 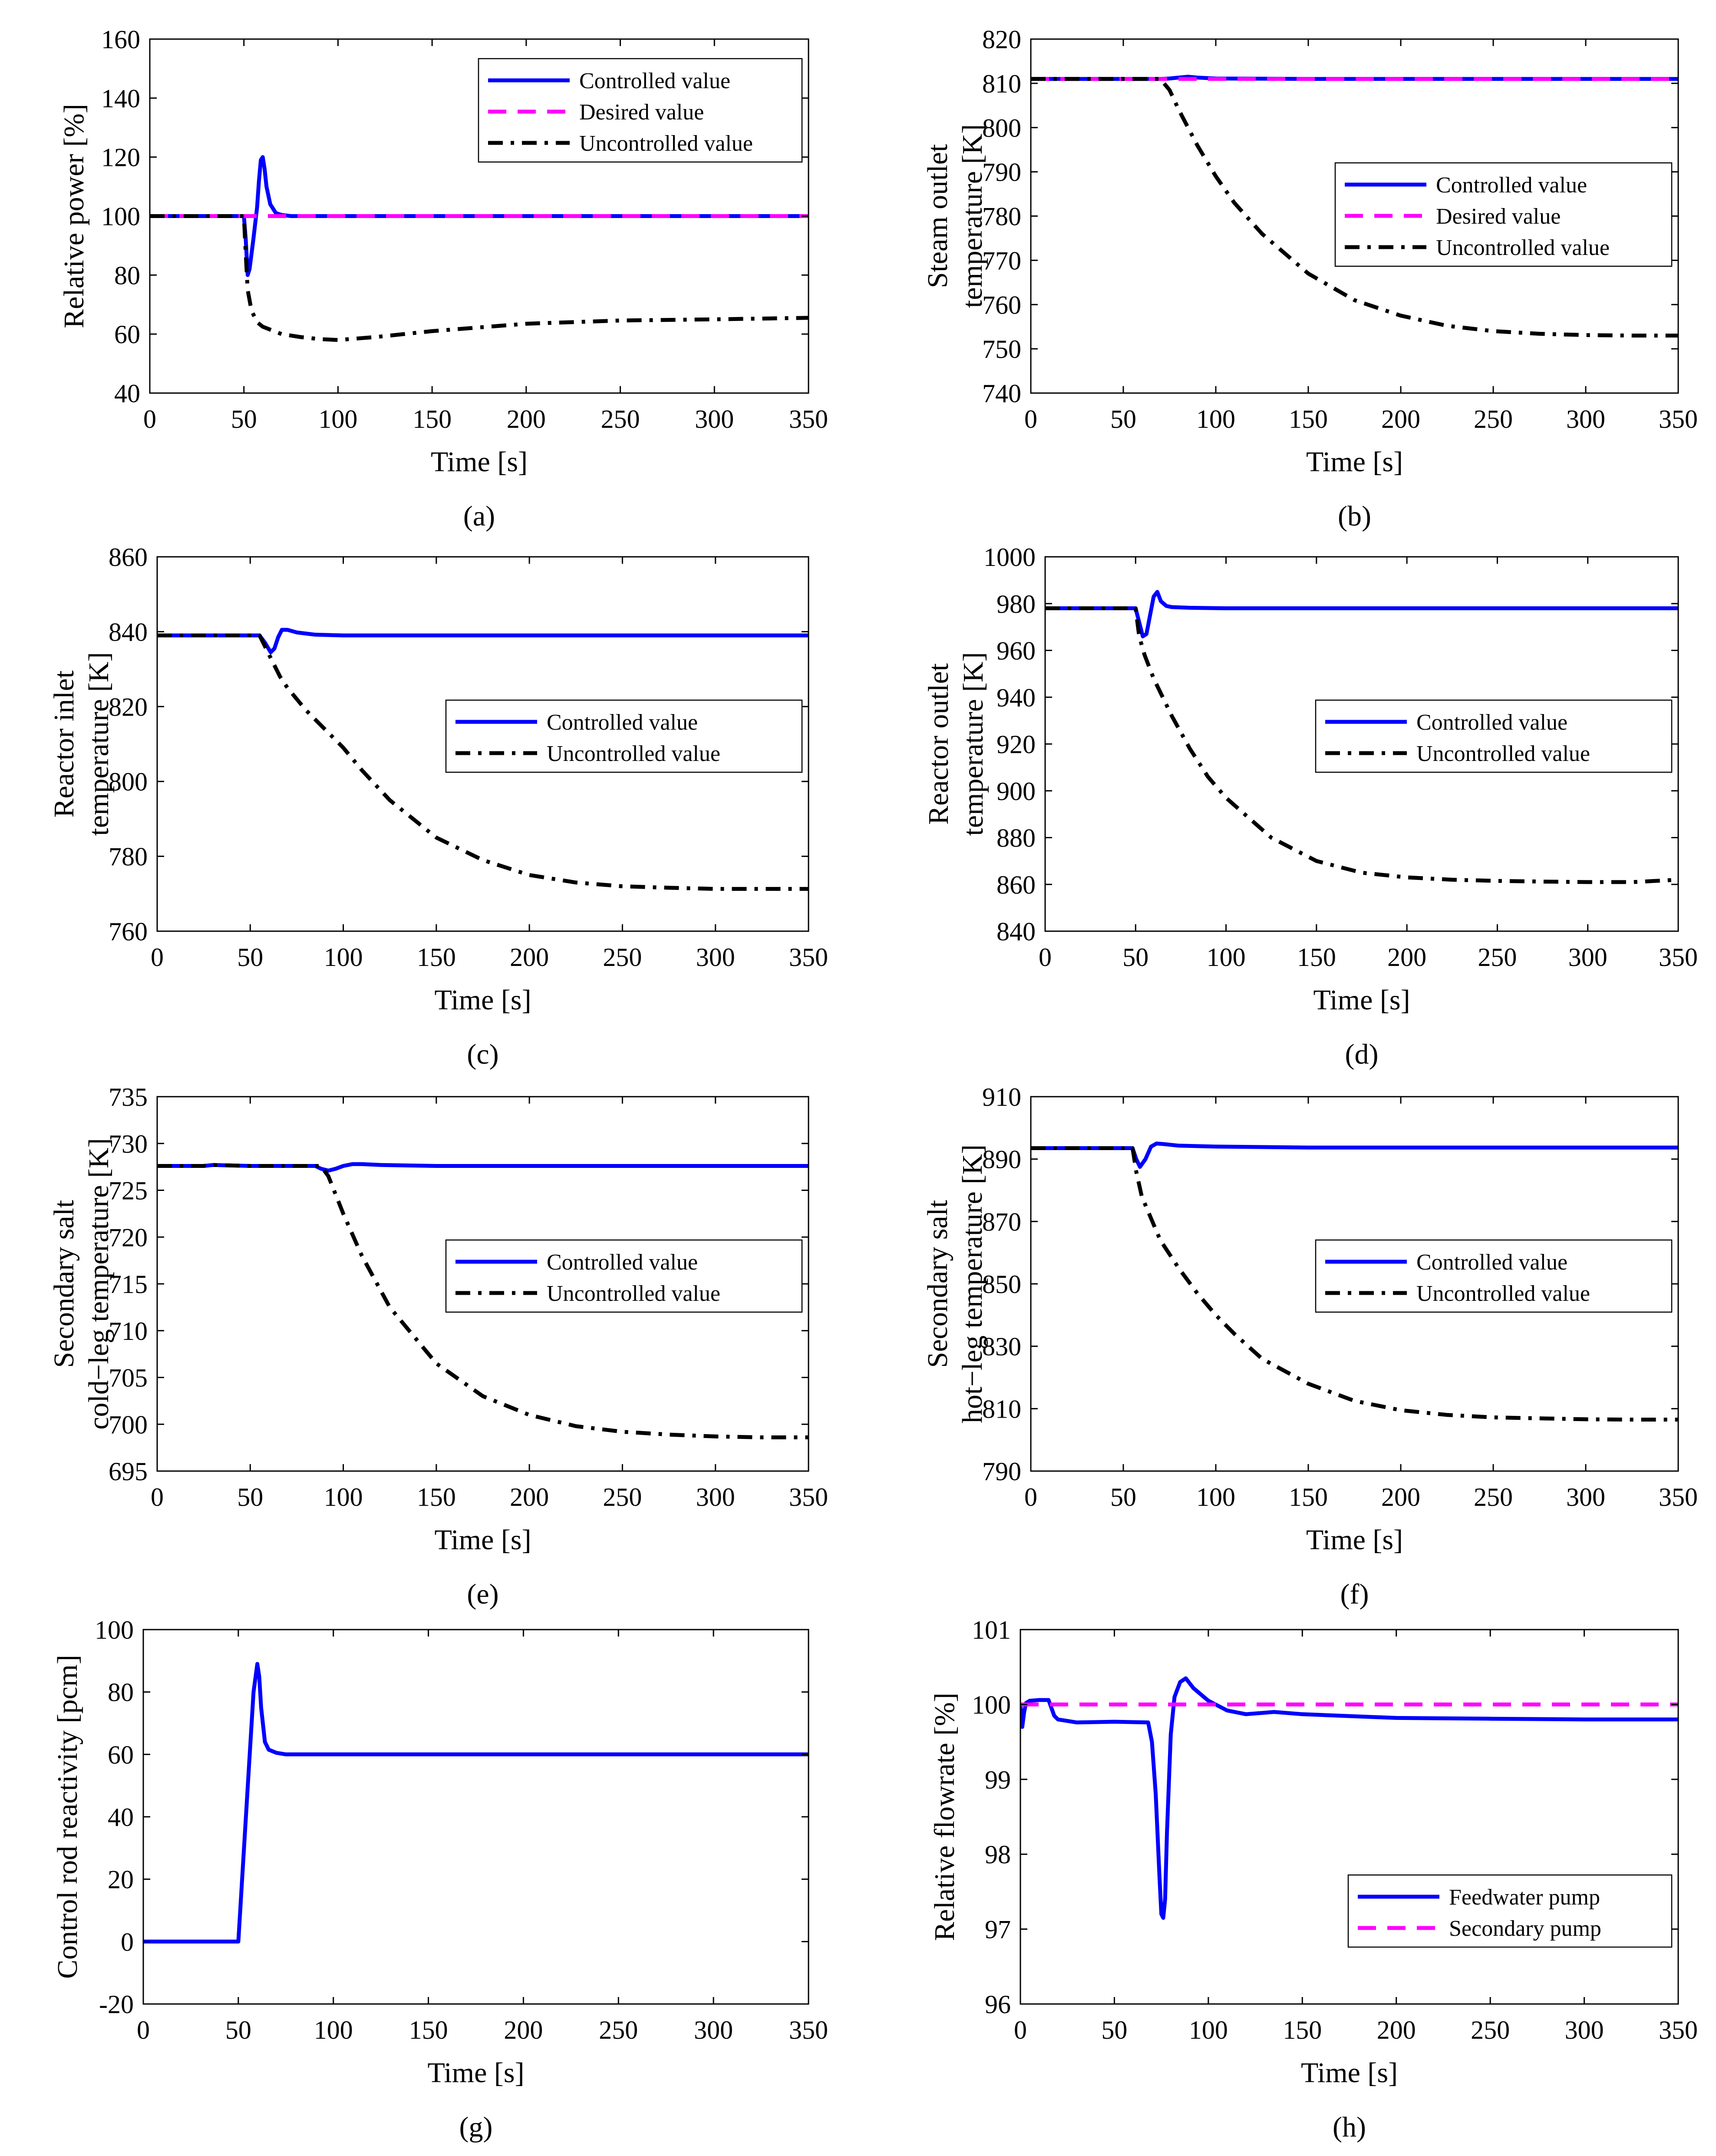 I want to click on y-tick-label: 705, so click(x=128, y=1378).